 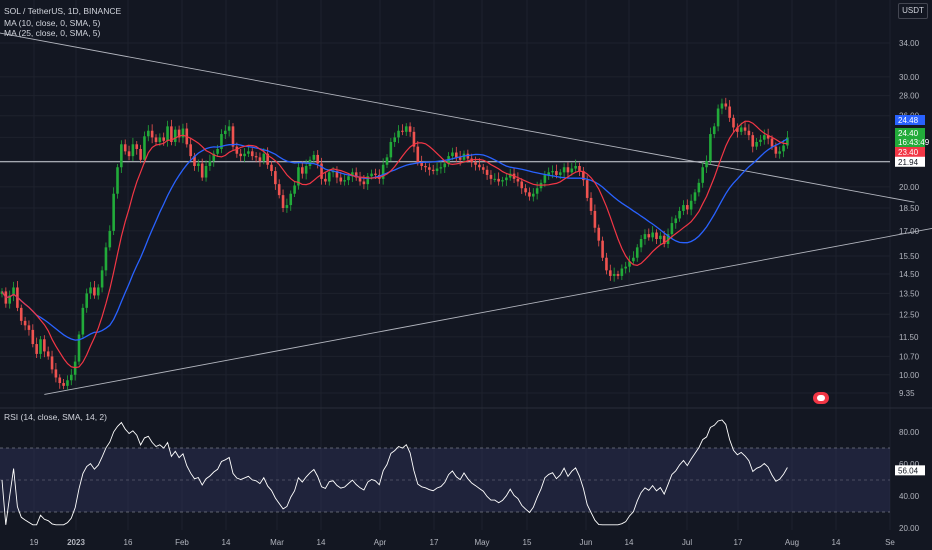 I want to click on ma25-legend: MA (25, close, 0, SMA, 5), so click(x=52, y=33).